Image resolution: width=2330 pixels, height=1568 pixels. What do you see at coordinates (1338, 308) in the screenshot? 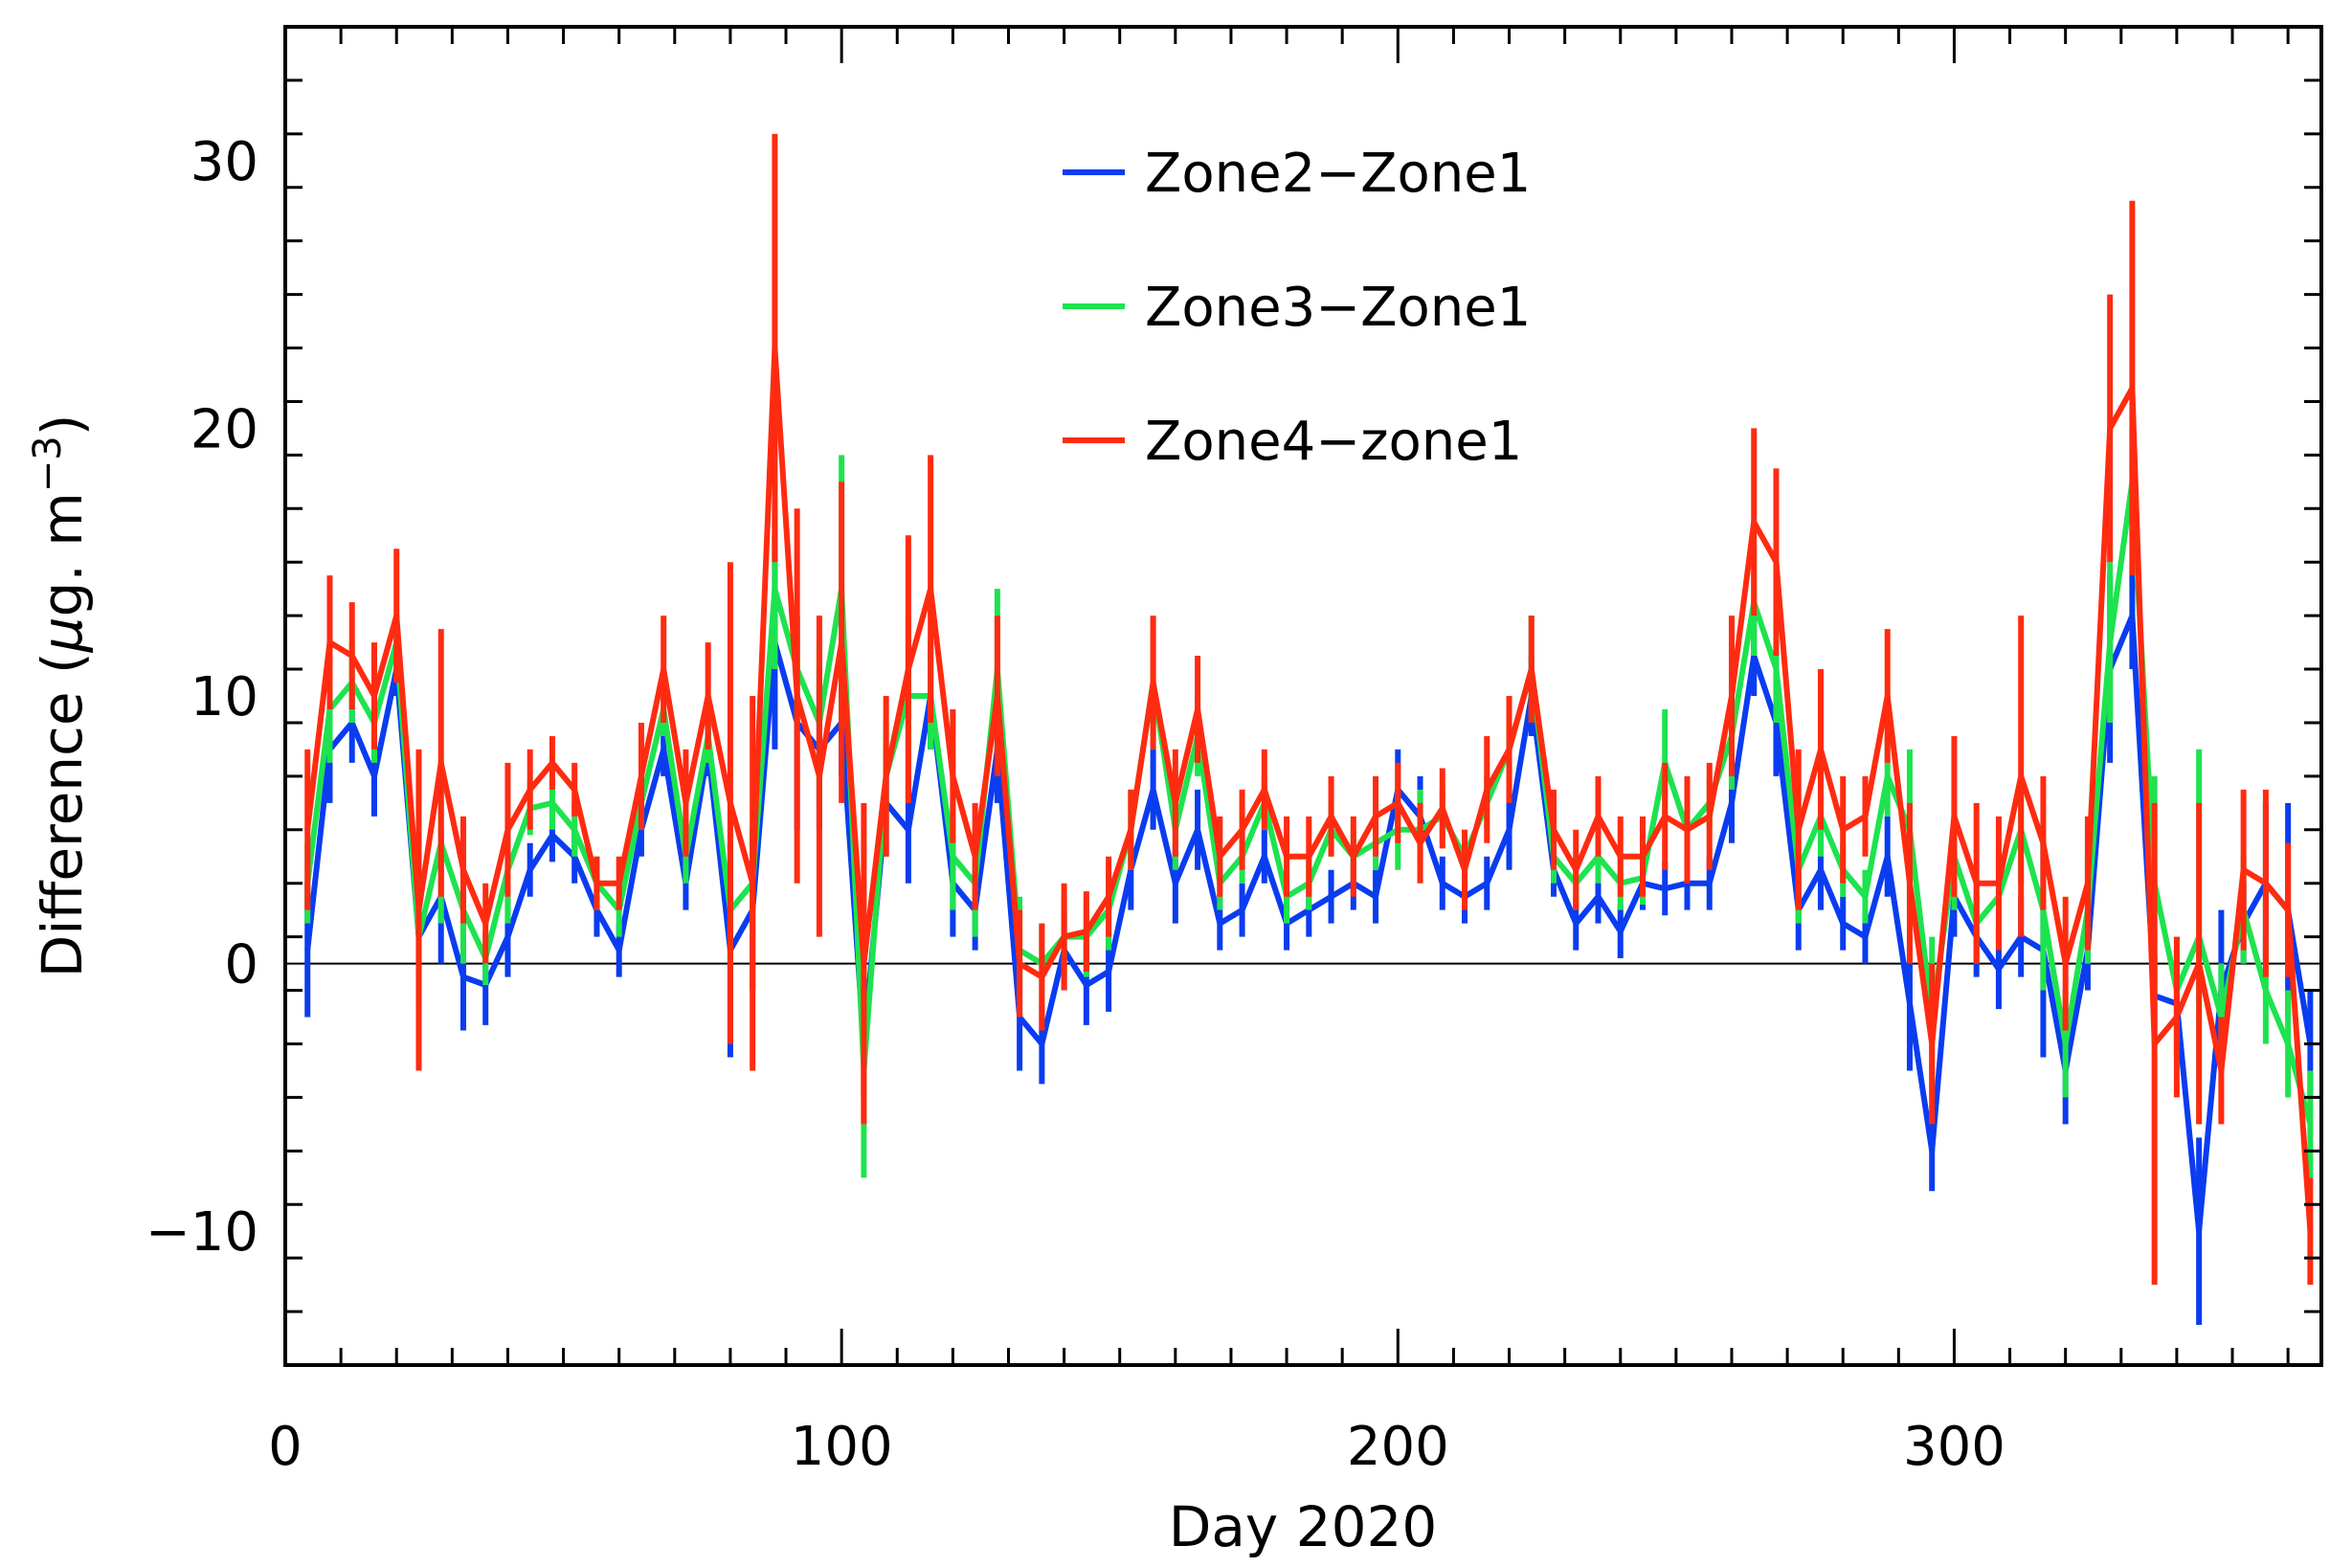
I see `legend-label: Zone3−Zone1` at bounding box center [1338, 308].